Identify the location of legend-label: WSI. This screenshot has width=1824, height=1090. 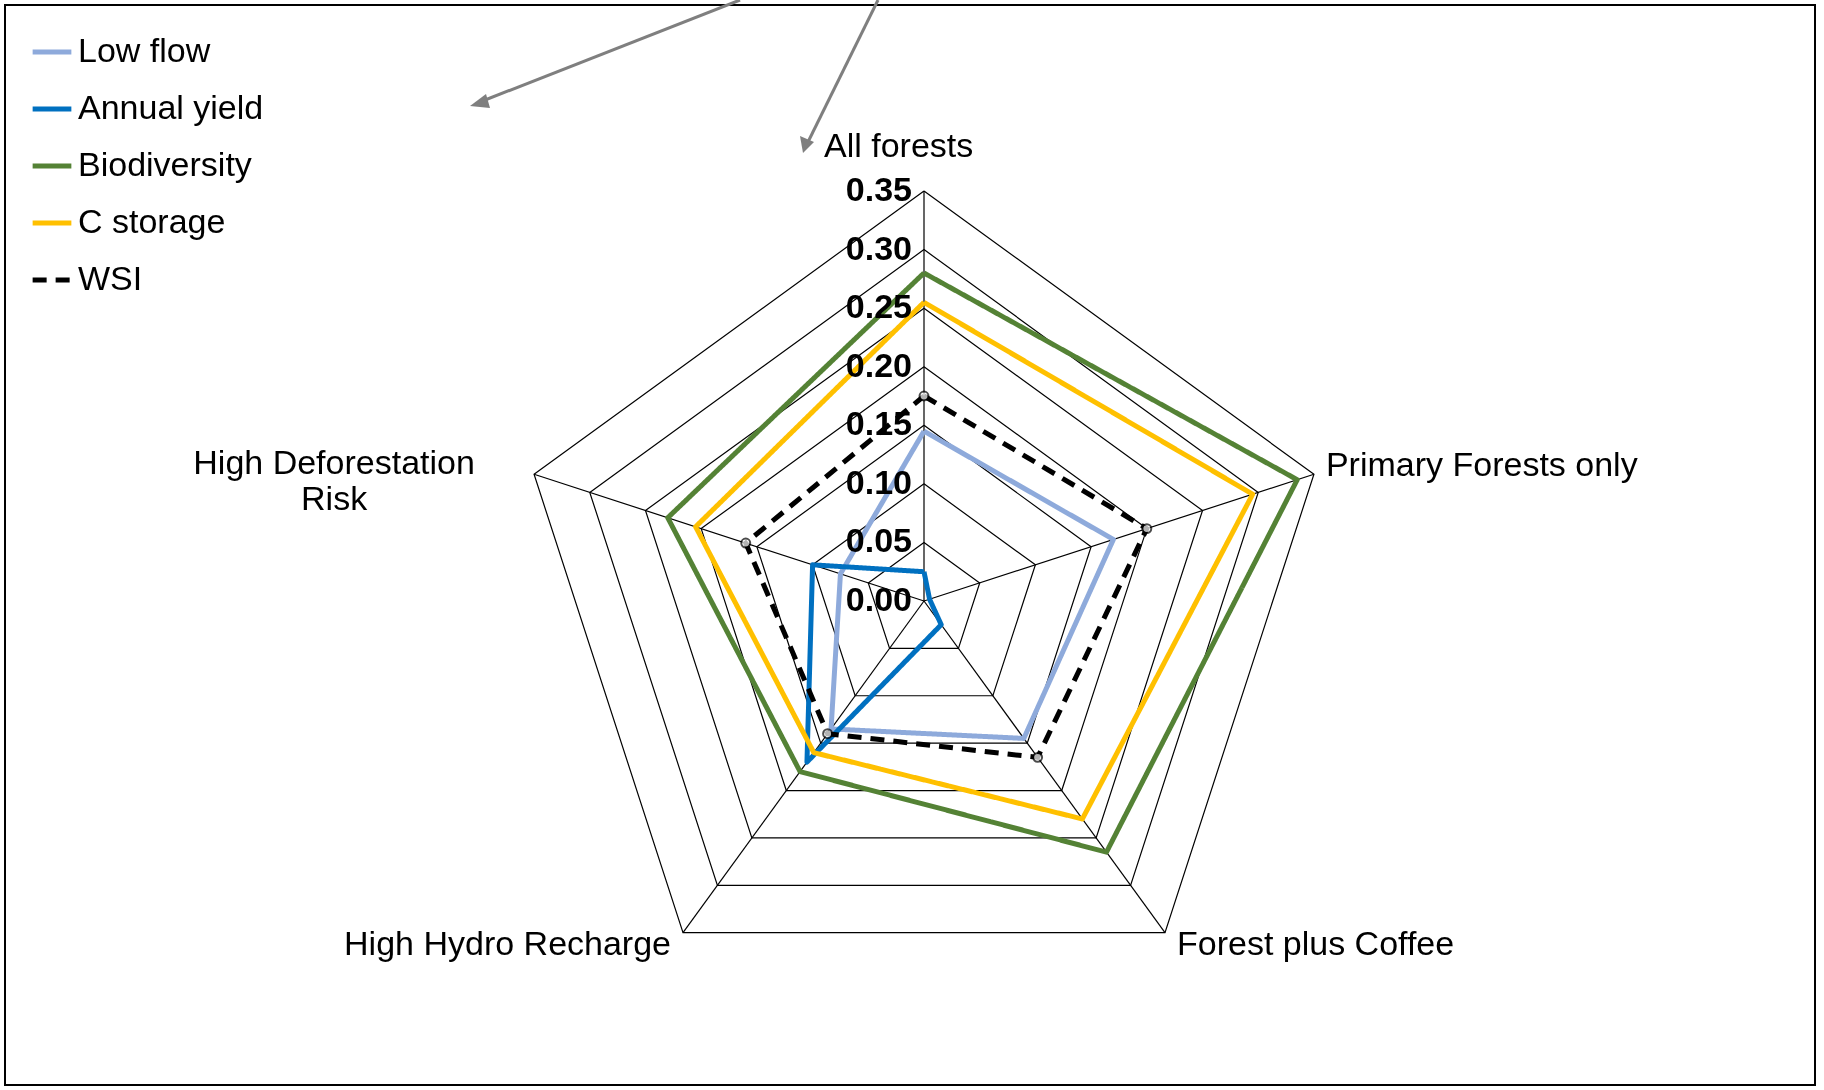
(110, 278).